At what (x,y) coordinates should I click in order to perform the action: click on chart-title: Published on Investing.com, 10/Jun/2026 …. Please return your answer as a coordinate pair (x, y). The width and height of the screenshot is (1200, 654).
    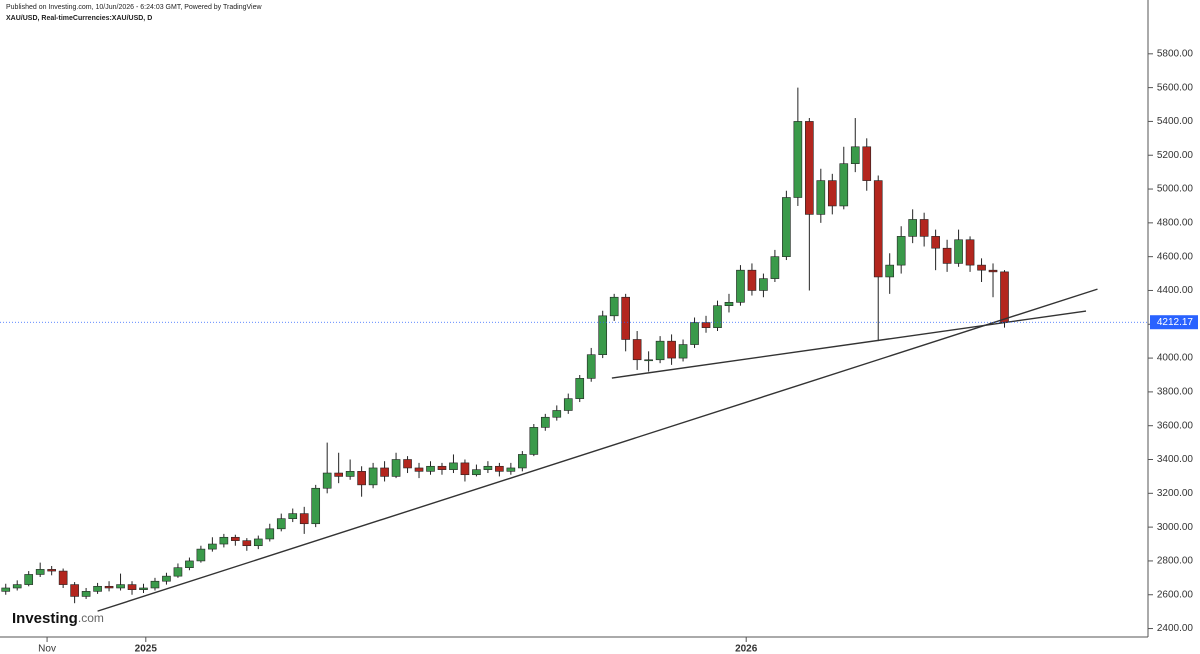
    Looking at the image, I should click on (134, 7).